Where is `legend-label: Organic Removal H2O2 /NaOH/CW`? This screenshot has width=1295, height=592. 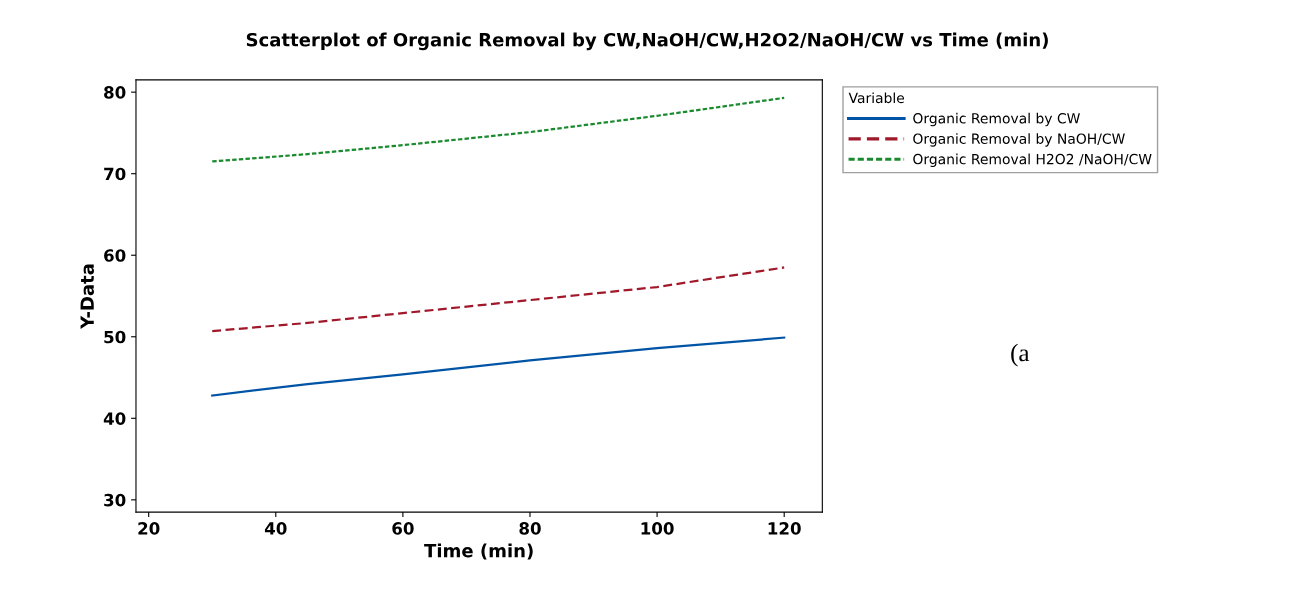
legend-label: Organic Removal H2O2 /NaOH/CW is located at coordinates (1032, 160).